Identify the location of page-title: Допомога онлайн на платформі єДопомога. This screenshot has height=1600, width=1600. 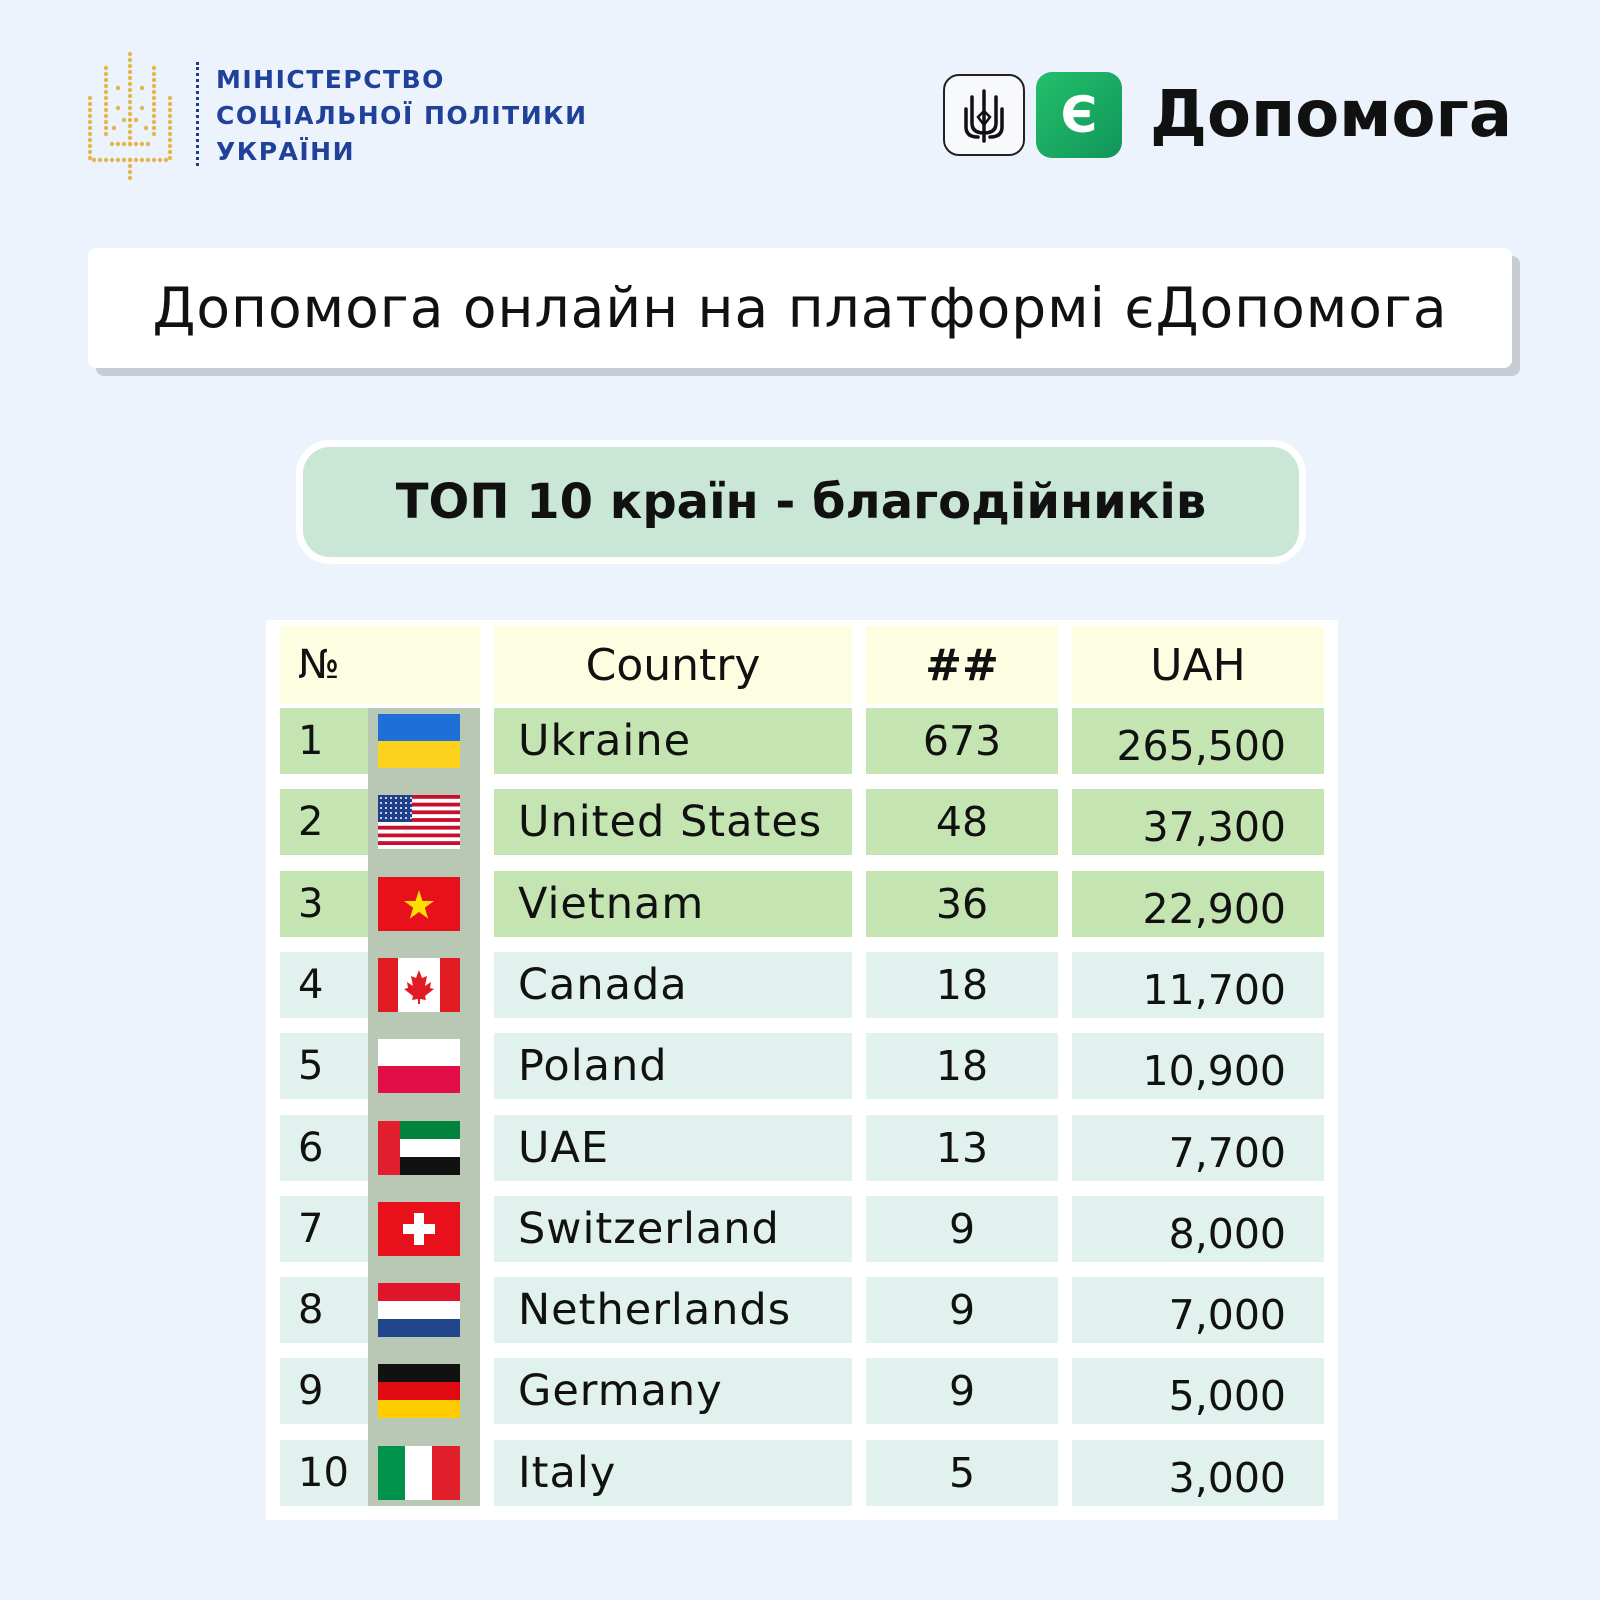
(800, 308).